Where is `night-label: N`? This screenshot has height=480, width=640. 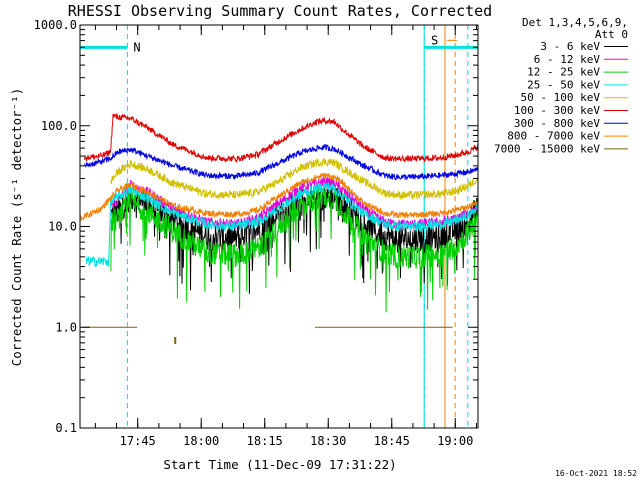
night-label: N is located at coordinates (136, 47).